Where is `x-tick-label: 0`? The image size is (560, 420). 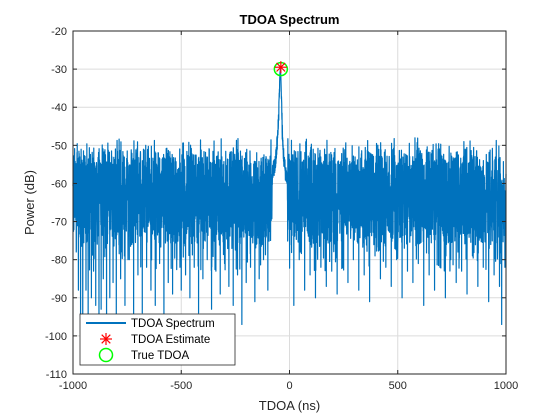 x-tick-label: 0 is located at coordinates (289, 386).